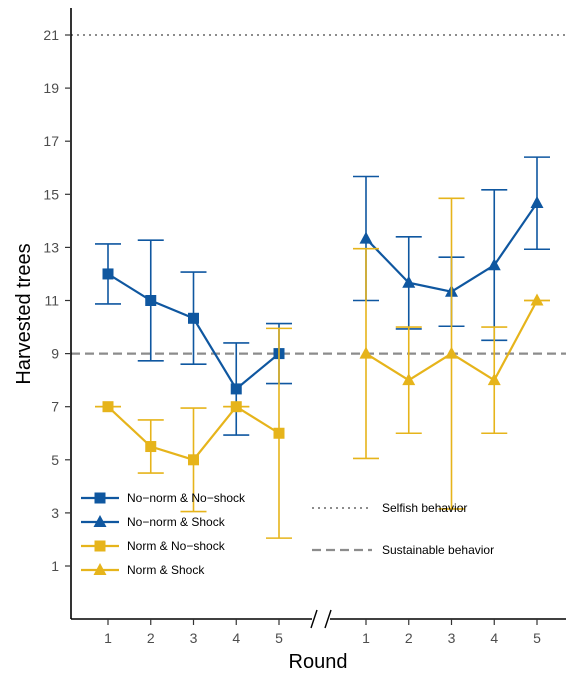 The width and height of the screenshot is (566, 678). What do you see at coordinates (55, 354) in the screenshot?
I see `y-tick-label: 9` at bounding box center [55, 354].